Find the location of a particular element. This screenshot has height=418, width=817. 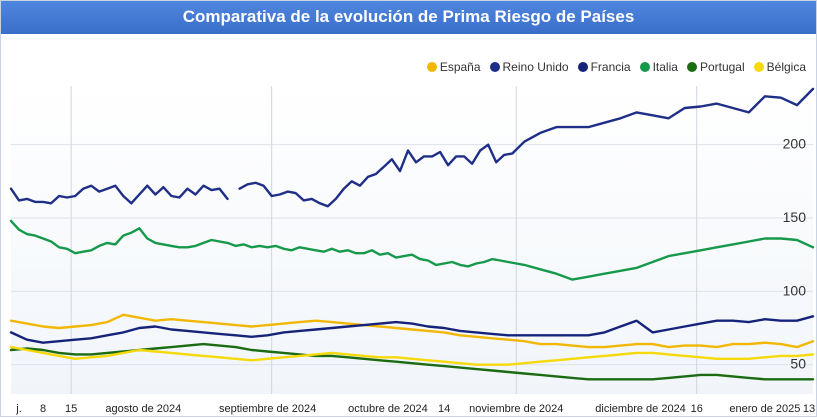

legend-item-b-lgica: Bélgica is located at coordinates (779, 67).